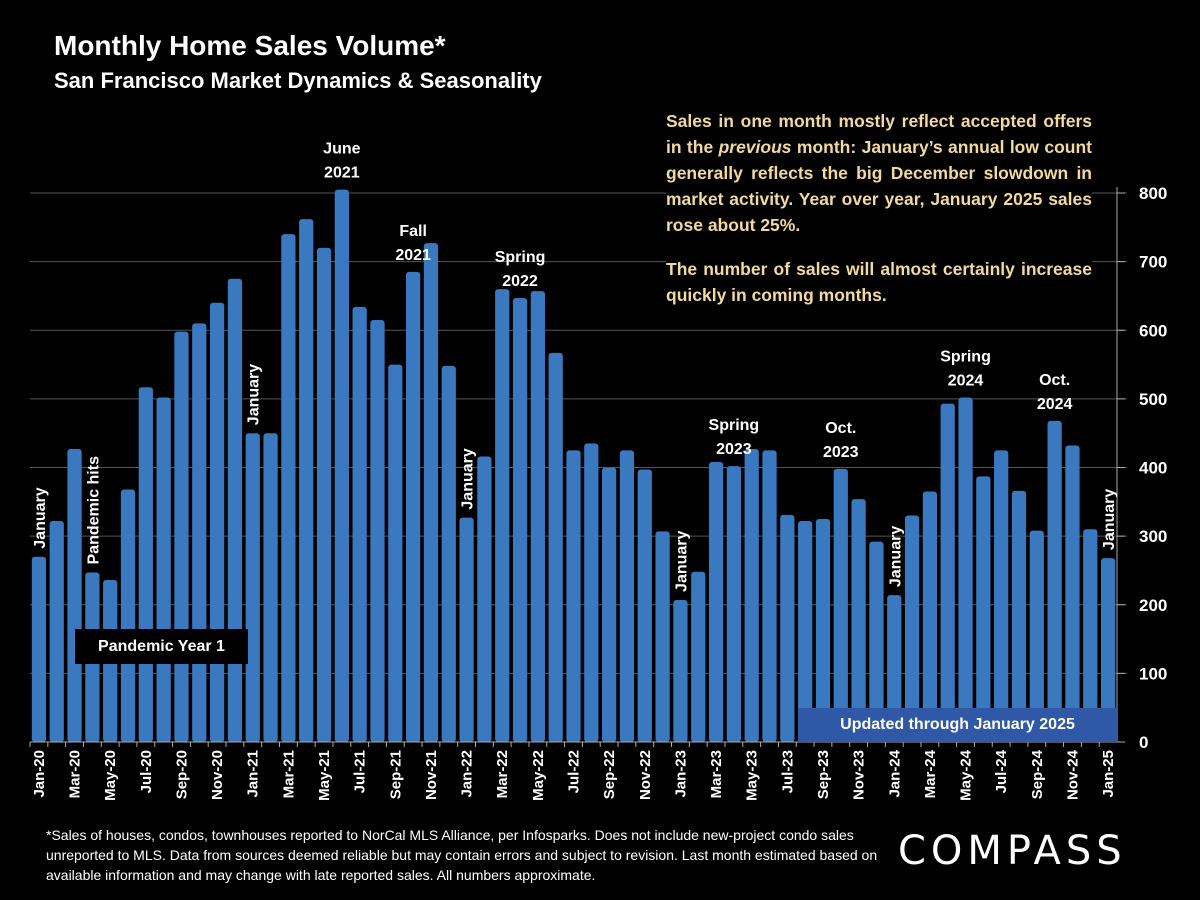 This screenshot has width=1200, height=900. I want to click on x-tick-label: Sep-21, so click(395, 774).